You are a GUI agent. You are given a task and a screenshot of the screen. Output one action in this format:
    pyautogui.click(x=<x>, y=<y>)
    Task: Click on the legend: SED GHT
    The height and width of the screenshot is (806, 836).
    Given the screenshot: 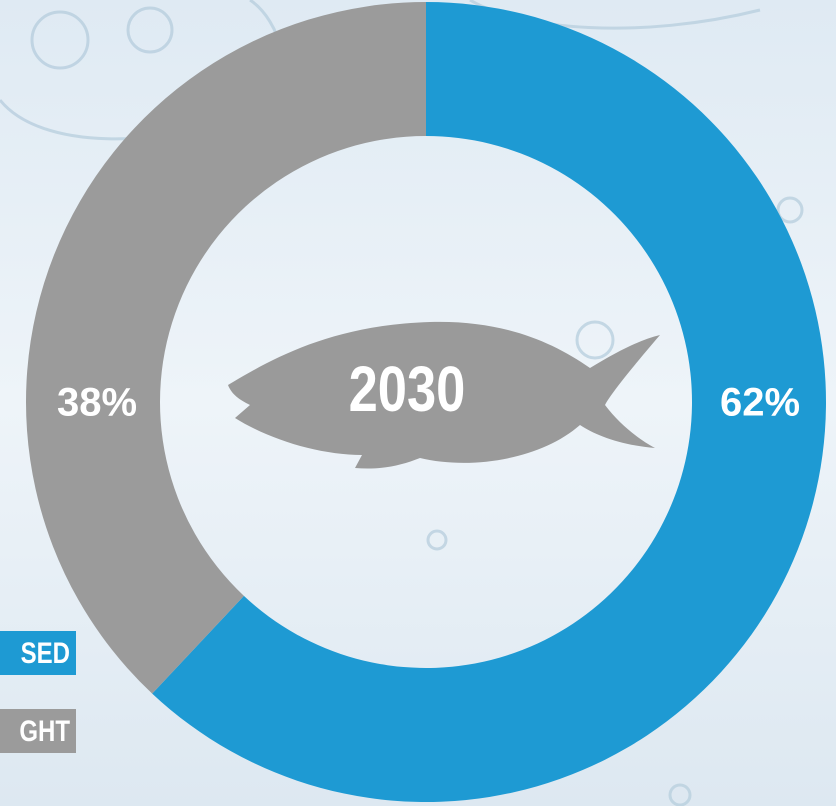 What is the action you would take?
    pyautogui.click(x=38, y=692)
    